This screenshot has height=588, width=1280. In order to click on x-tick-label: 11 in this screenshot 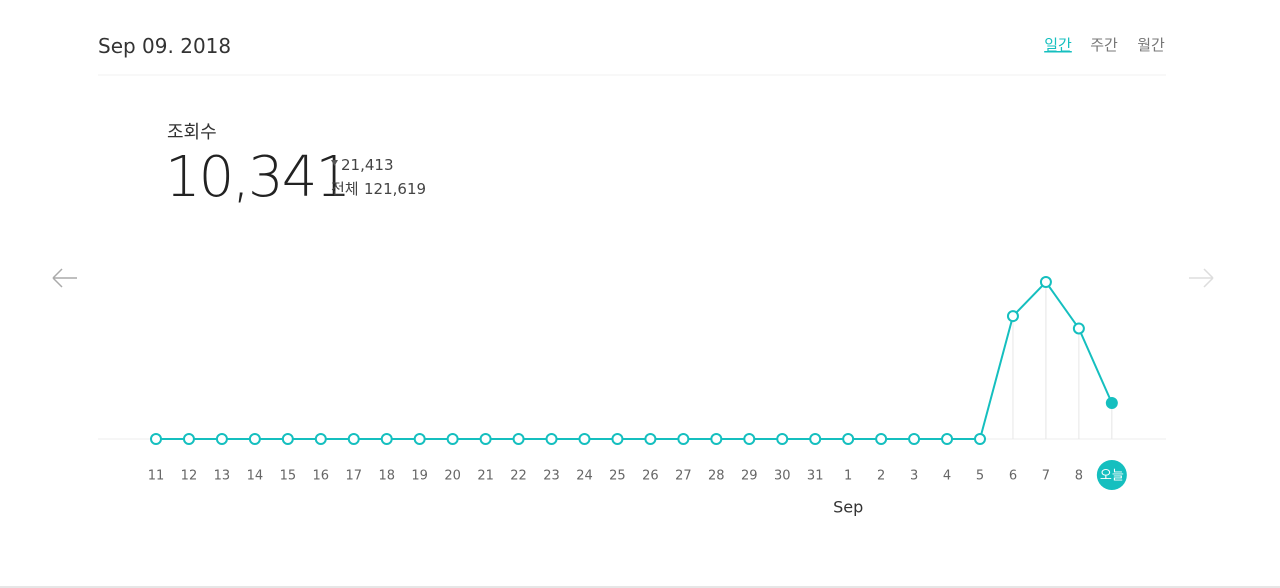, I will do `click(156, 476)`.